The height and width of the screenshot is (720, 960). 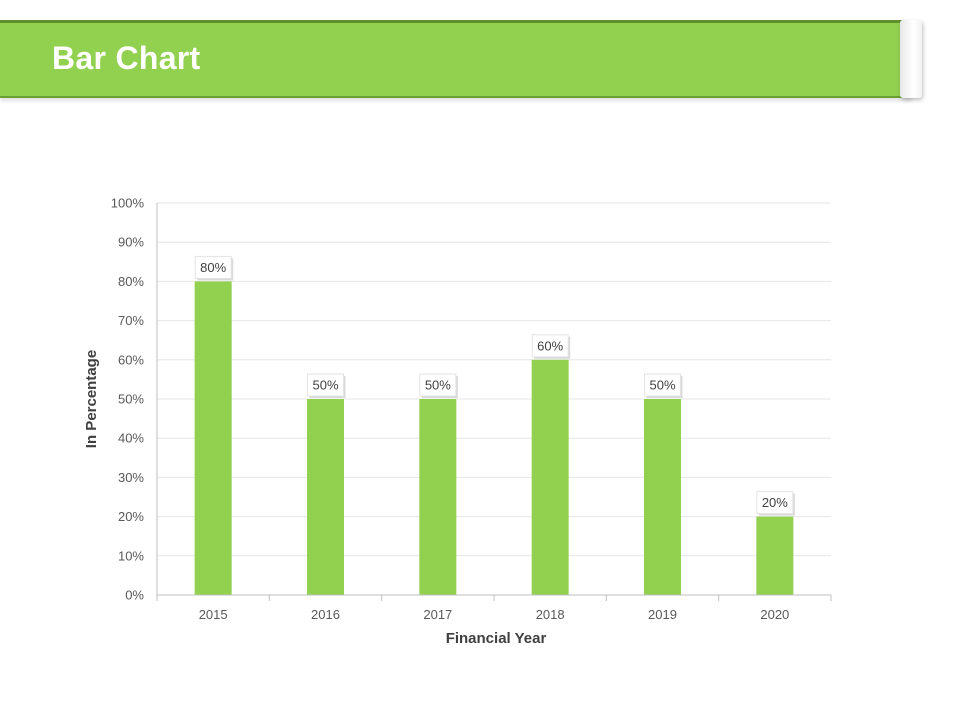 I want to click on y-axis-title: In Percentage, so click(x=91, y=399).